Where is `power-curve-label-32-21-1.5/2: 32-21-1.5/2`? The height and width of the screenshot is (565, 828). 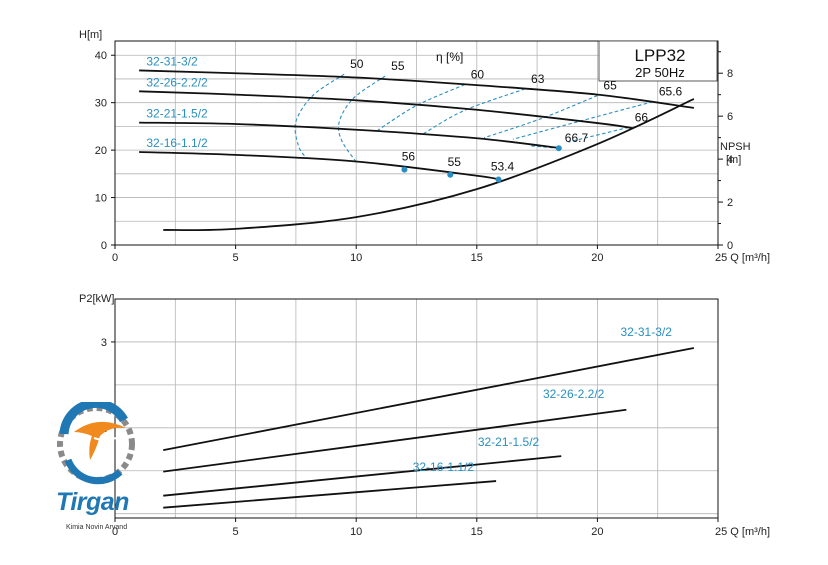 power-curve-label-32-21-1.5/2: 32-21-1.5/2 is located at coordinates (509, 442).